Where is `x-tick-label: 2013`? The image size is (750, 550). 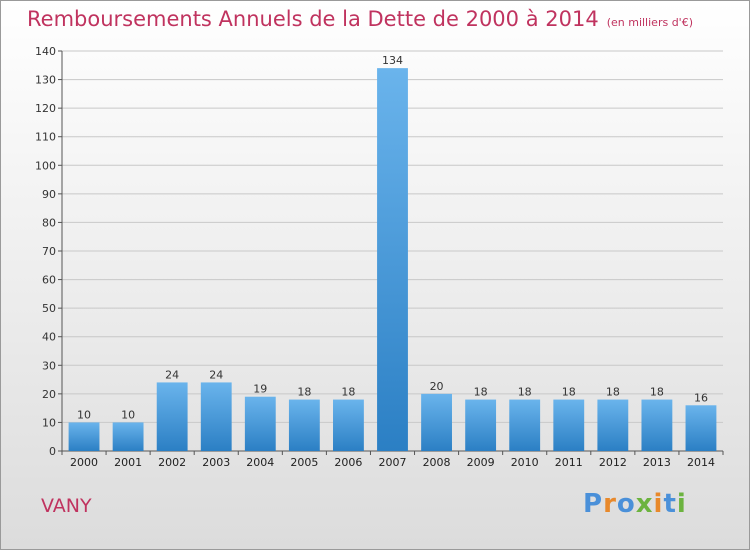
x-tick-label: 2013 is located at coordinates (657, 462).